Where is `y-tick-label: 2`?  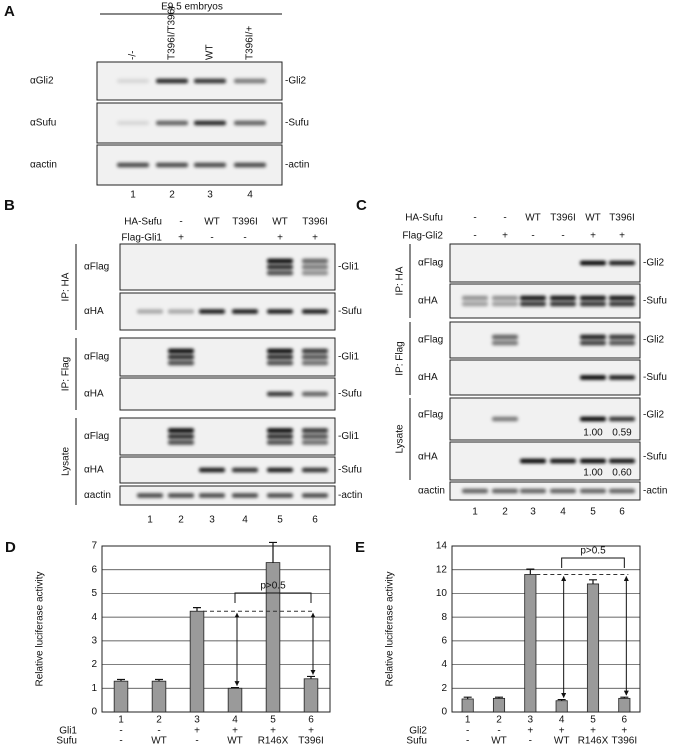
y-tick-label: 2 is located at coordinates (94, 664).